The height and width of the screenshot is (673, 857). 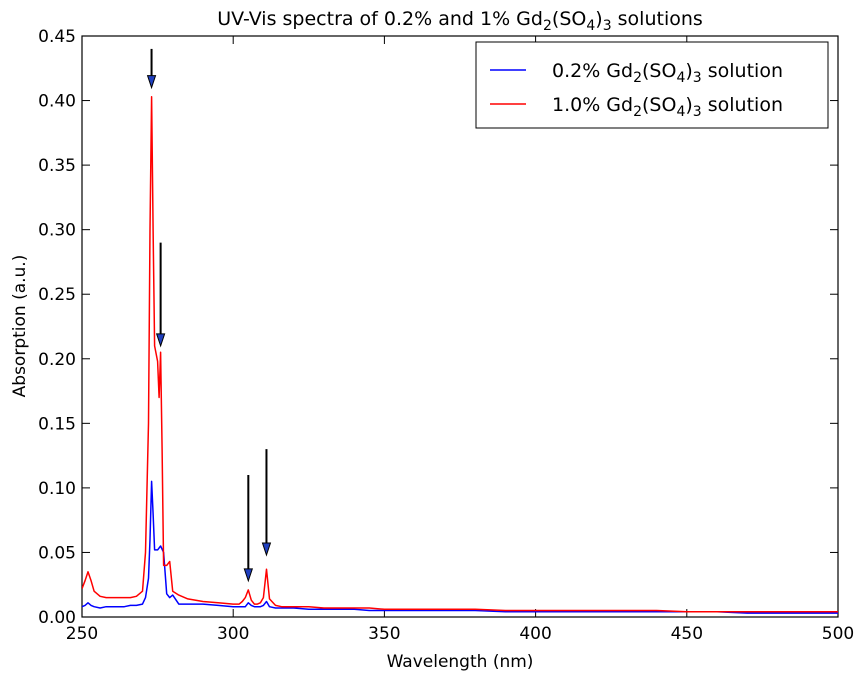 What do you see at coordinates (57, 102) in the screenshot?
I see `y-tick-label: 0.40` at bounding box center [57, 102].